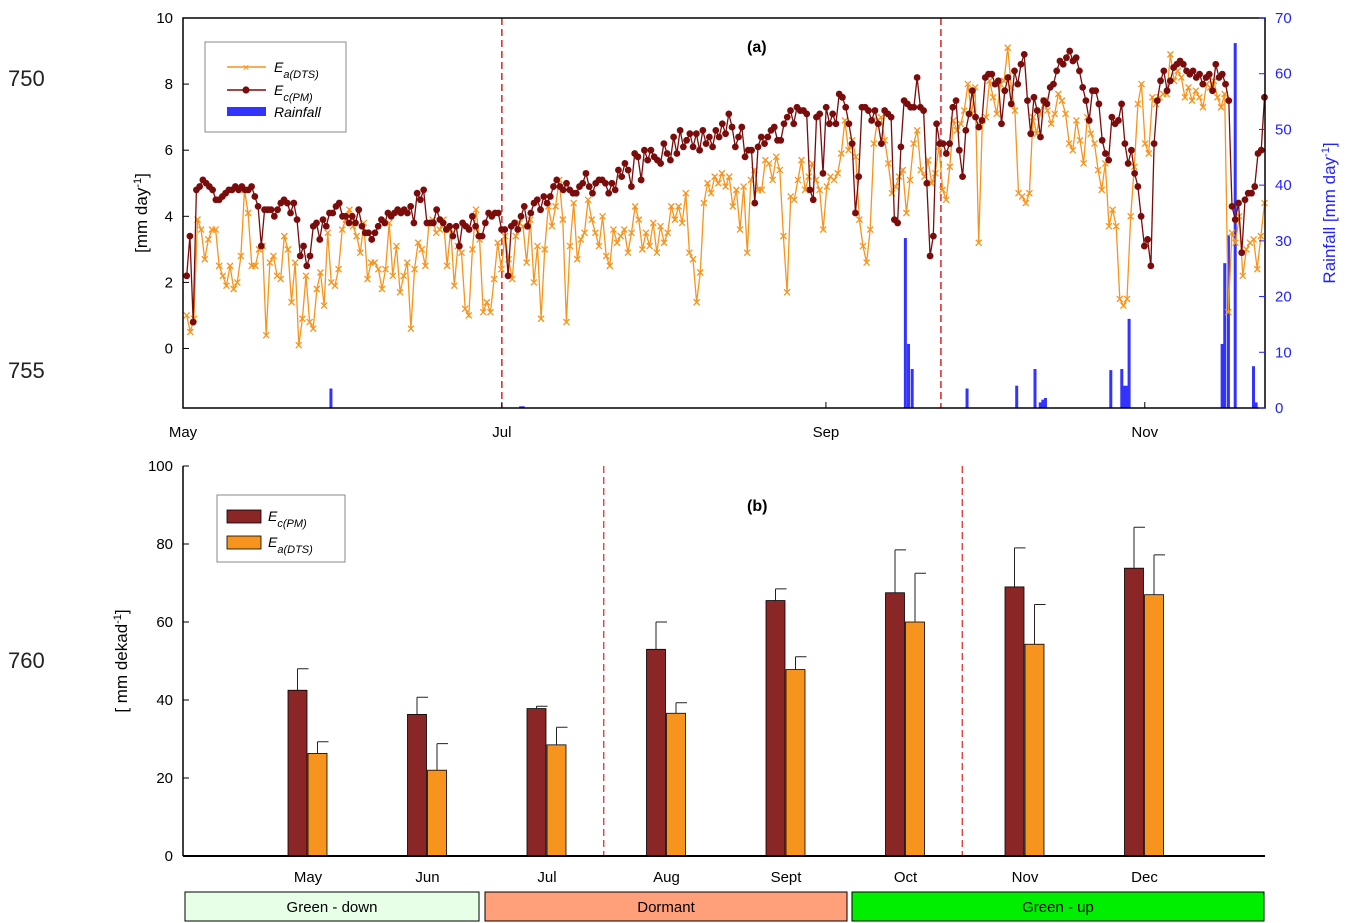  What do you see at coordinates (26, 660) in the screenshot?
I see `line-number-760: 760` at bounding box center [26, 660].